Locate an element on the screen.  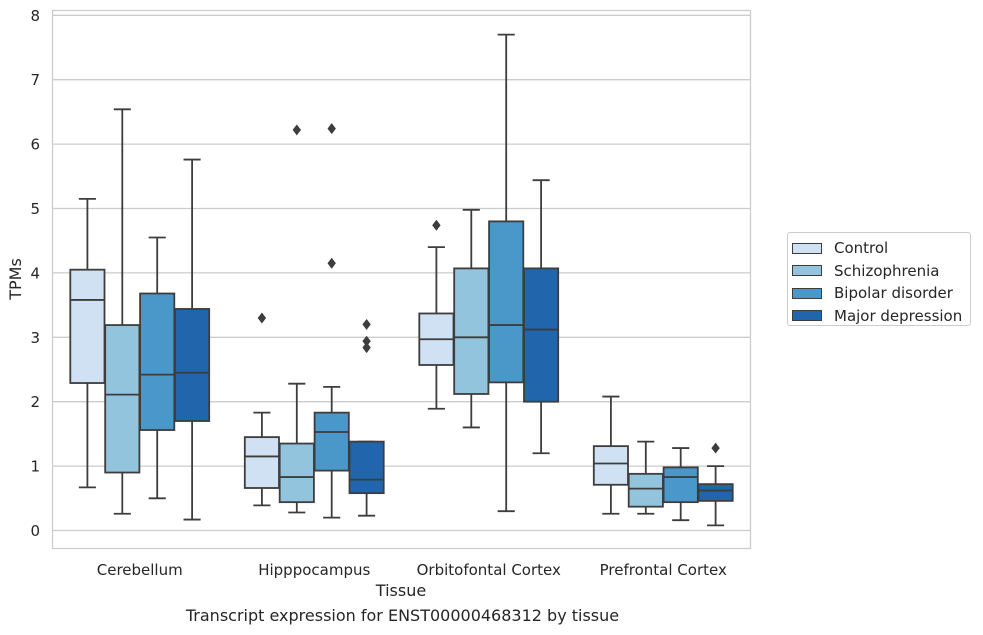
legend-label: Control is located at coordinates (861, 248).